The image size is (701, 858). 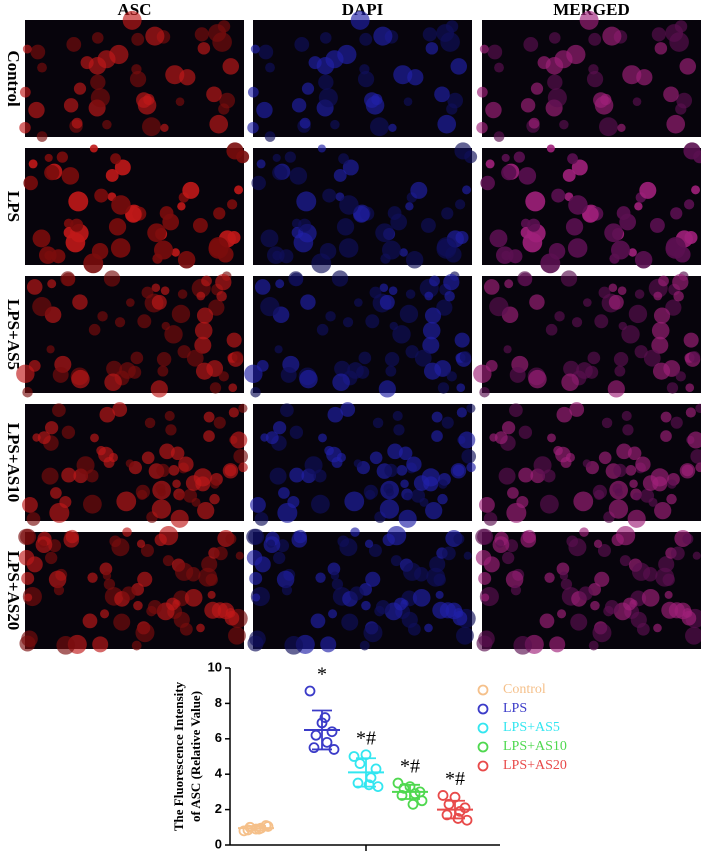 What do you see at coordinates (483, 709) in the screenshot?
I see `legend-marker` at bounding box center [483, 709].